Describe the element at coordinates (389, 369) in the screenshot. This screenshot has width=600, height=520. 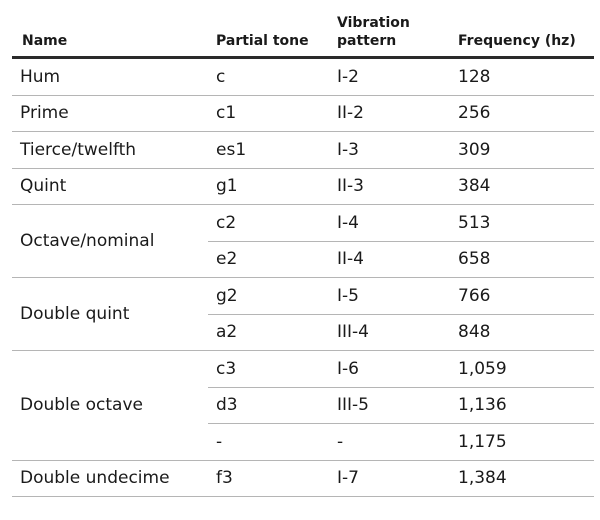
I see `cell-vibration-pattern: I-6` at that location.